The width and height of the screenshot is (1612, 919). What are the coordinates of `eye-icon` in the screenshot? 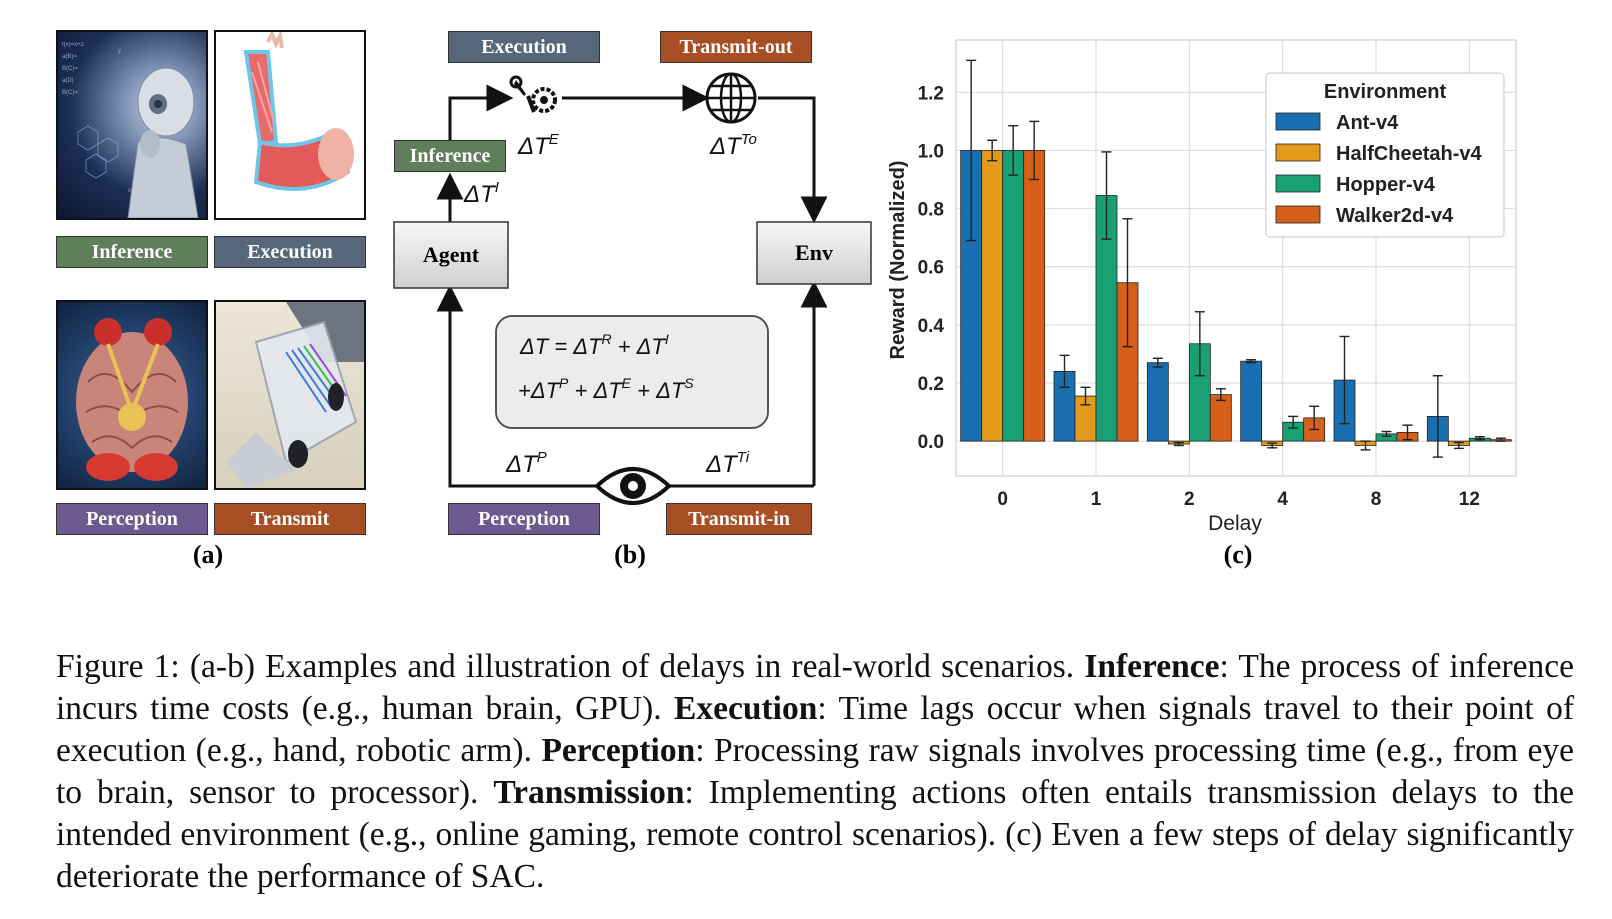 It's located at (633, 486).